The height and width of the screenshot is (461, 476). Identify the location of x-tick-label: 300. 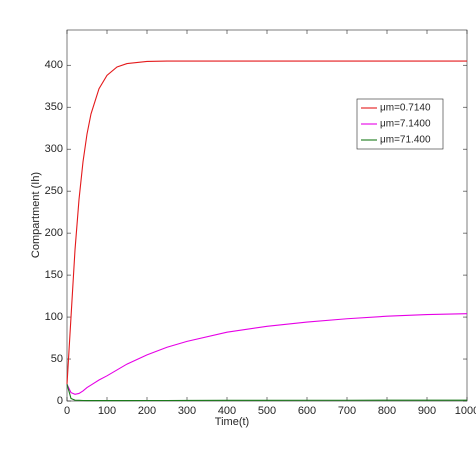
(187, 411).